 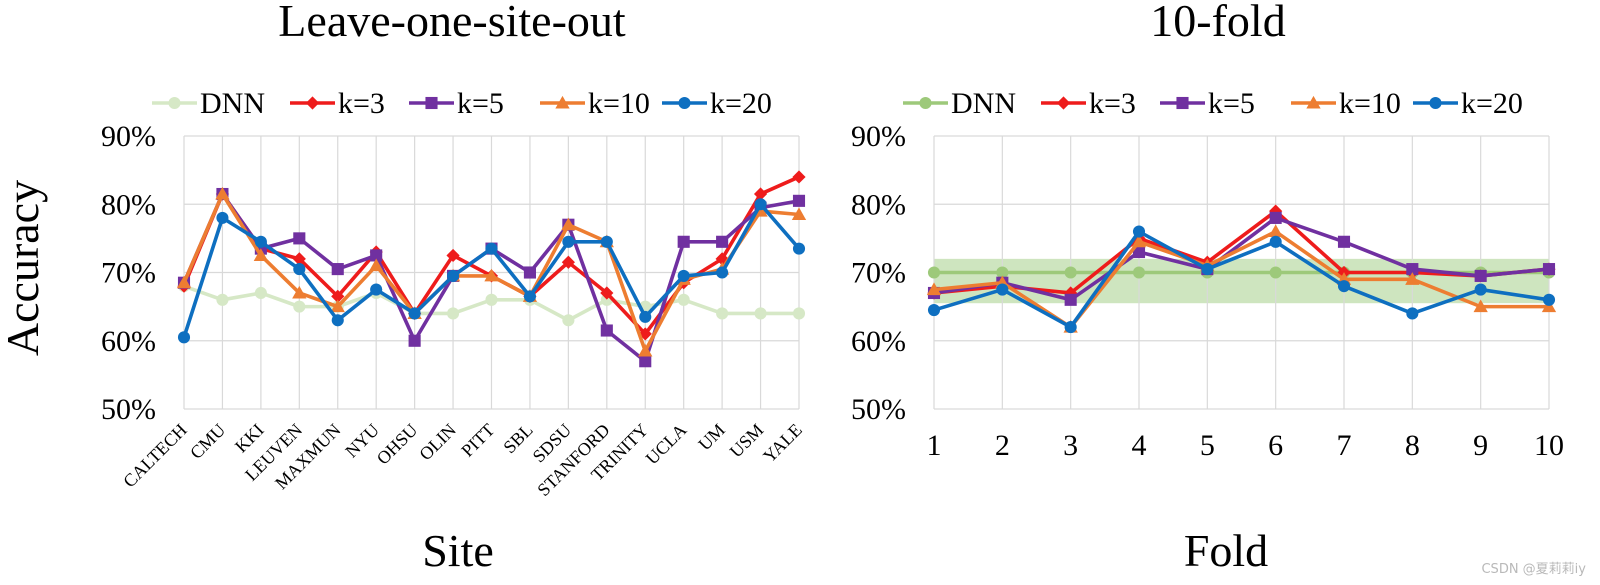 What do you see at coordinates (458, 550) in the screenshot?
I see `x-axis-label: Site` at bounding box center [458, 550].